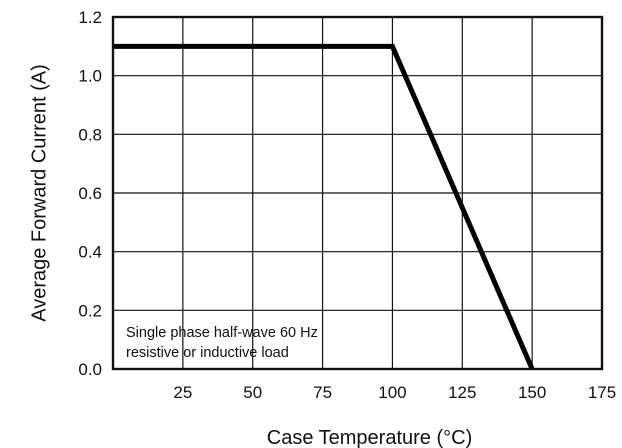  What do you see at coordinates (90, 252) in the screenshot?
I see `y-tick-label: 0.4` at bounding box center [90, 252].